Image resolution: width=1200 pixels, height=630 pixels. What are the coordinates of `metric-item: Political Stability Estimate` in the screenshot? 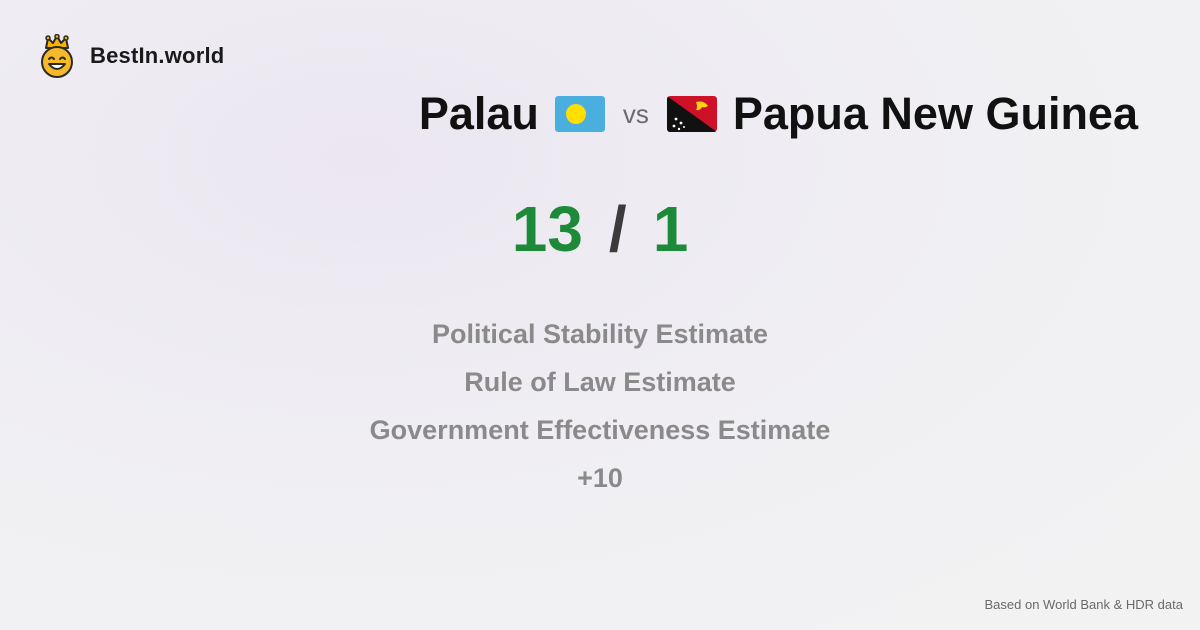 It's located at (600, 334).